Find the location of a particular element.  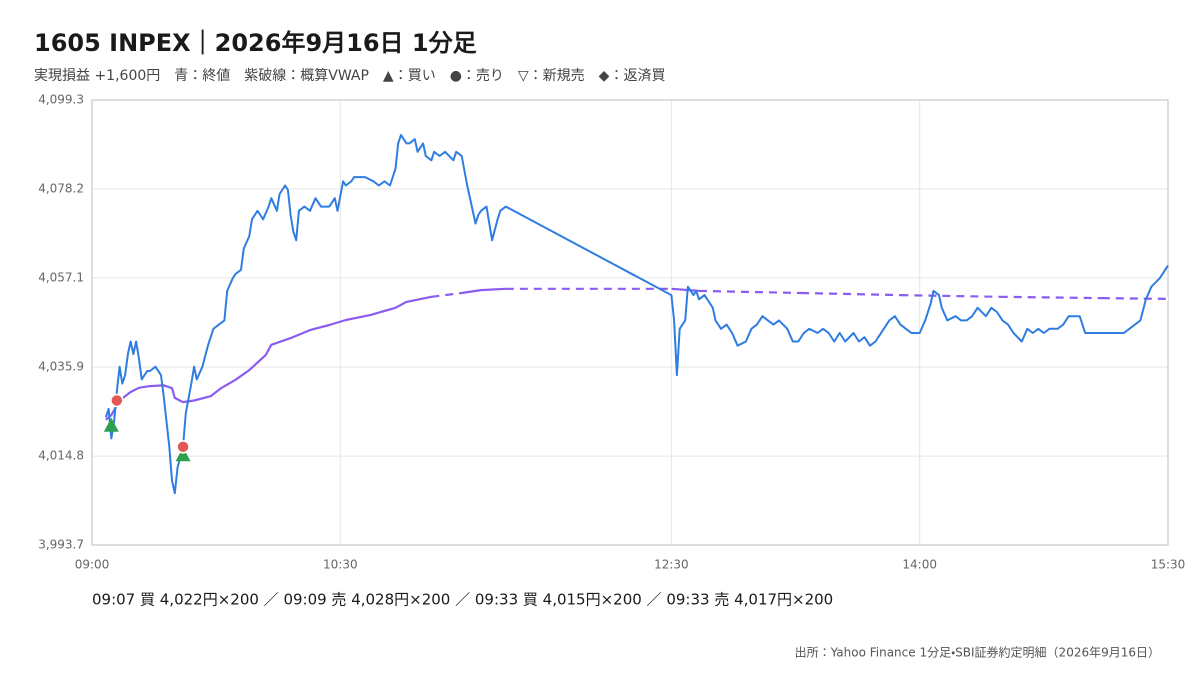

x-tick-label: 15:30 is located at coordinates (1168, 565).